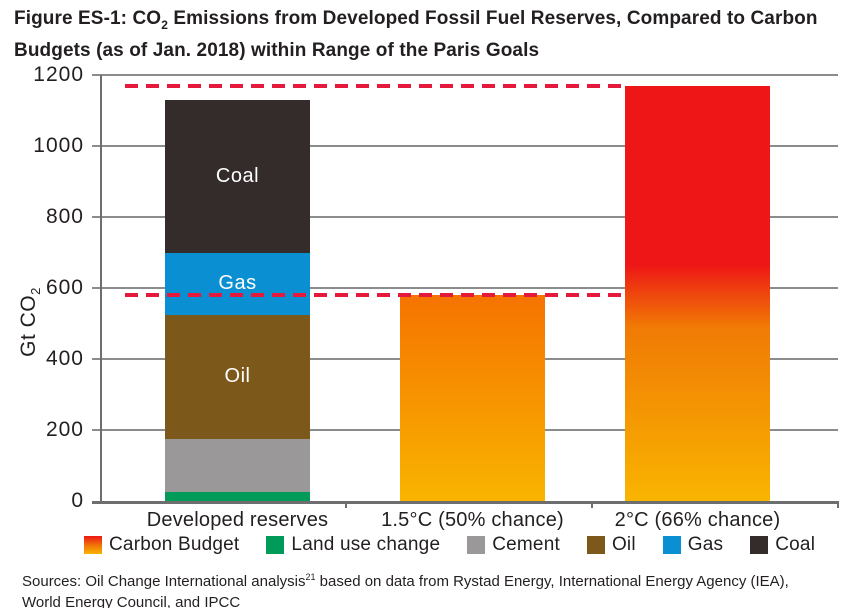 The height and width of the screenshot is (608, 848). I want to click on sources-line-2: World Energy Council, and IPCC, so click(131, 601).